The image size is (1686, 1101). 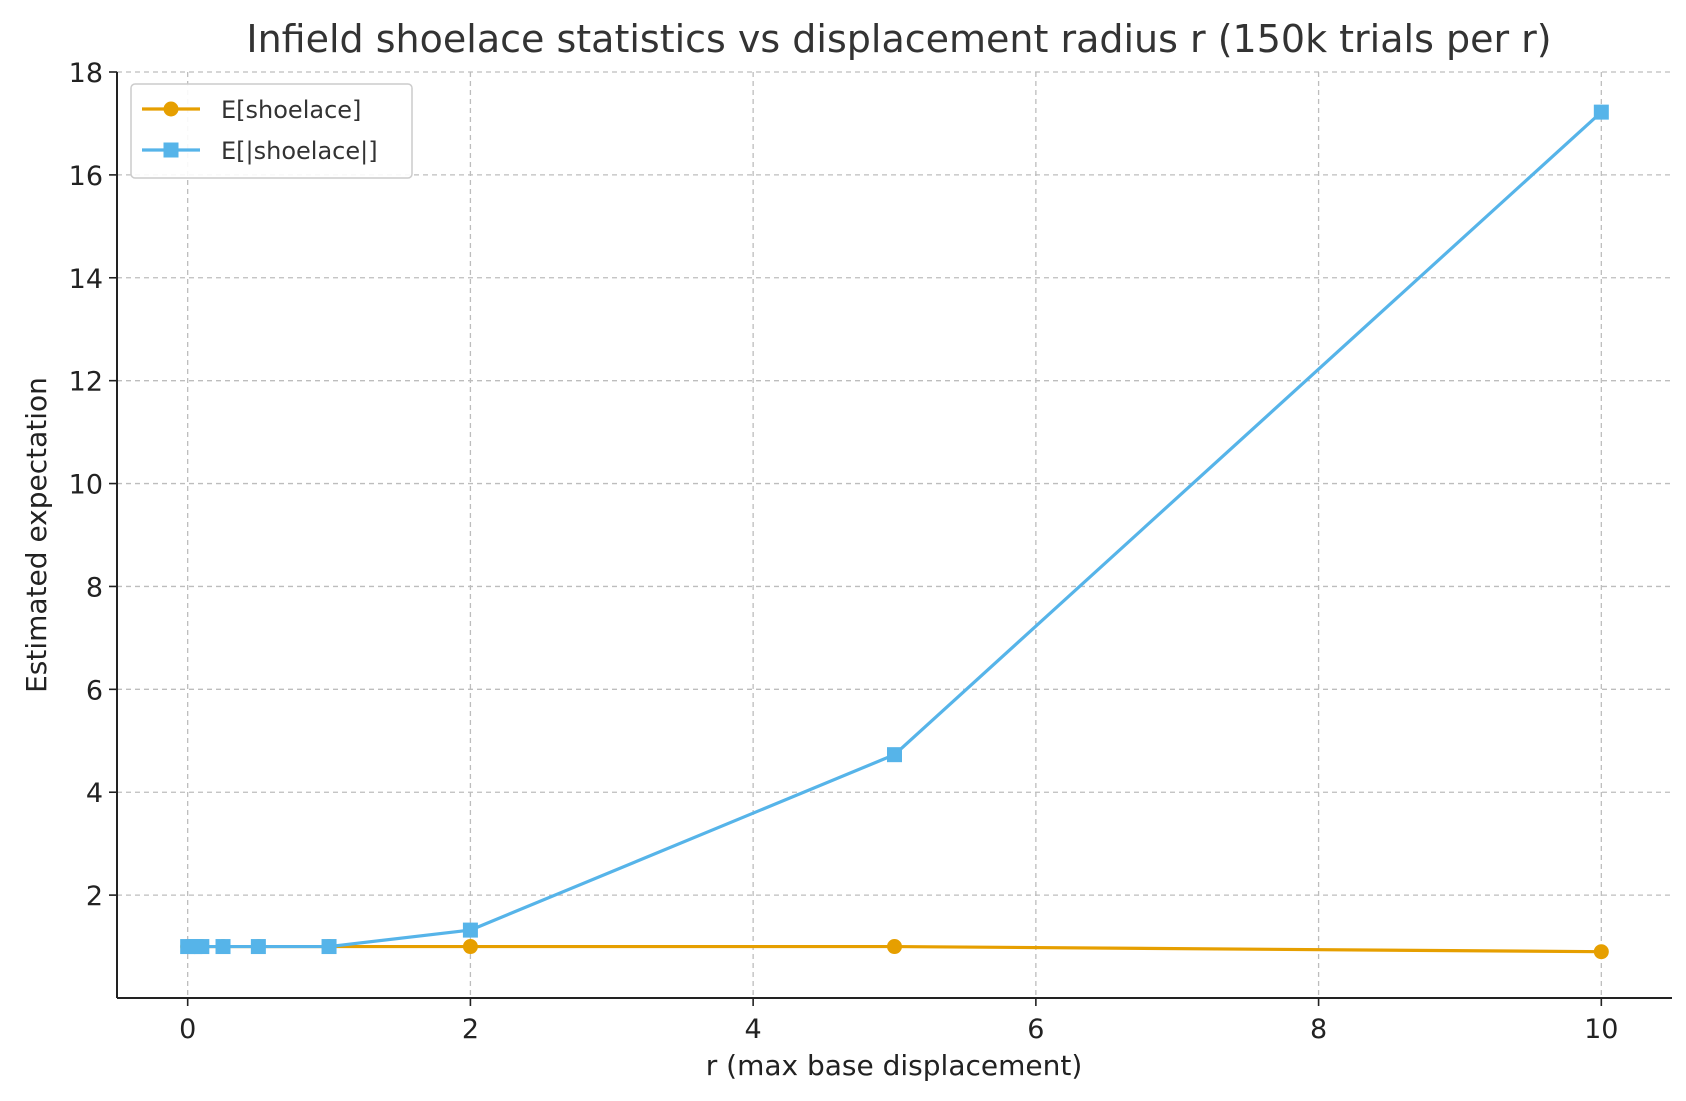 I want to click on legend-marker-circle, so click(x=171, y=109).